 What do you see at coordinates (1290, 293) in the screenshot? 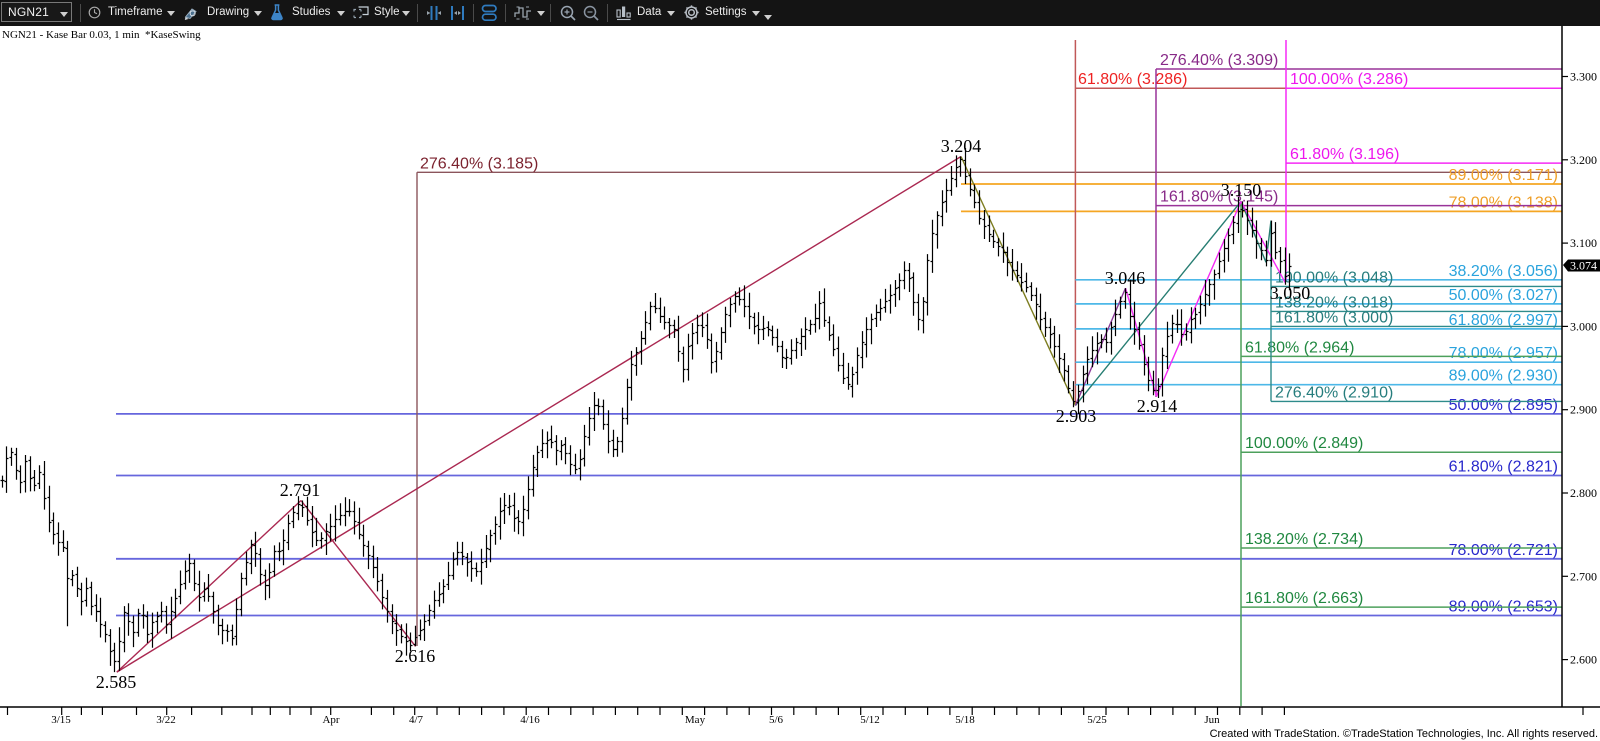
I see `svg-text: 3.050` at bounding box center [1290, 293].